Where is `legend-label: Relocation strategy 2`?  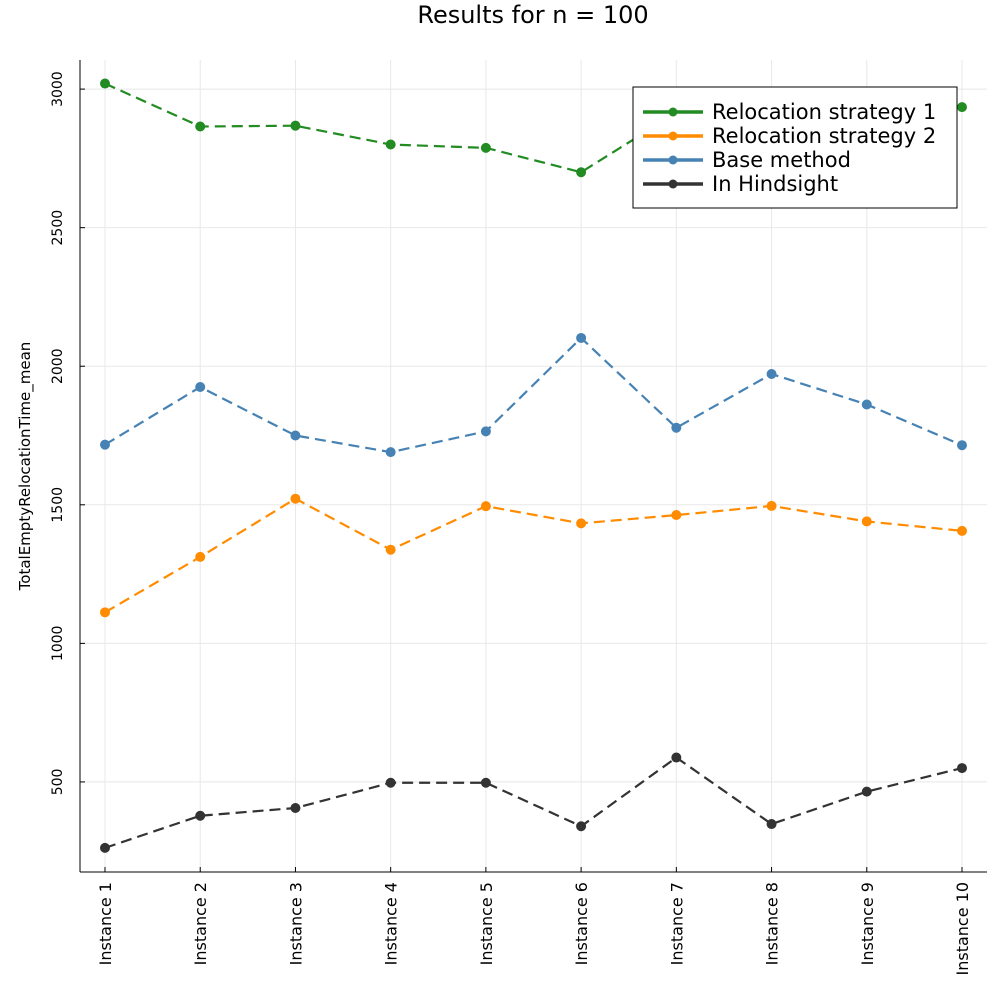 legend-label: Relocation strategy 2 is located at coordinates (824, 136).